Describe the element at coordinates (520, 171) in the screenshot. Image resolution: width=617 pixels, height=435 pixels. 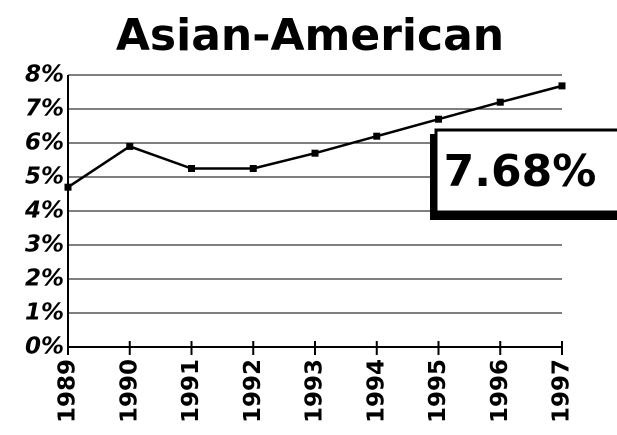
I see `annotation: 7.68%` at that location.